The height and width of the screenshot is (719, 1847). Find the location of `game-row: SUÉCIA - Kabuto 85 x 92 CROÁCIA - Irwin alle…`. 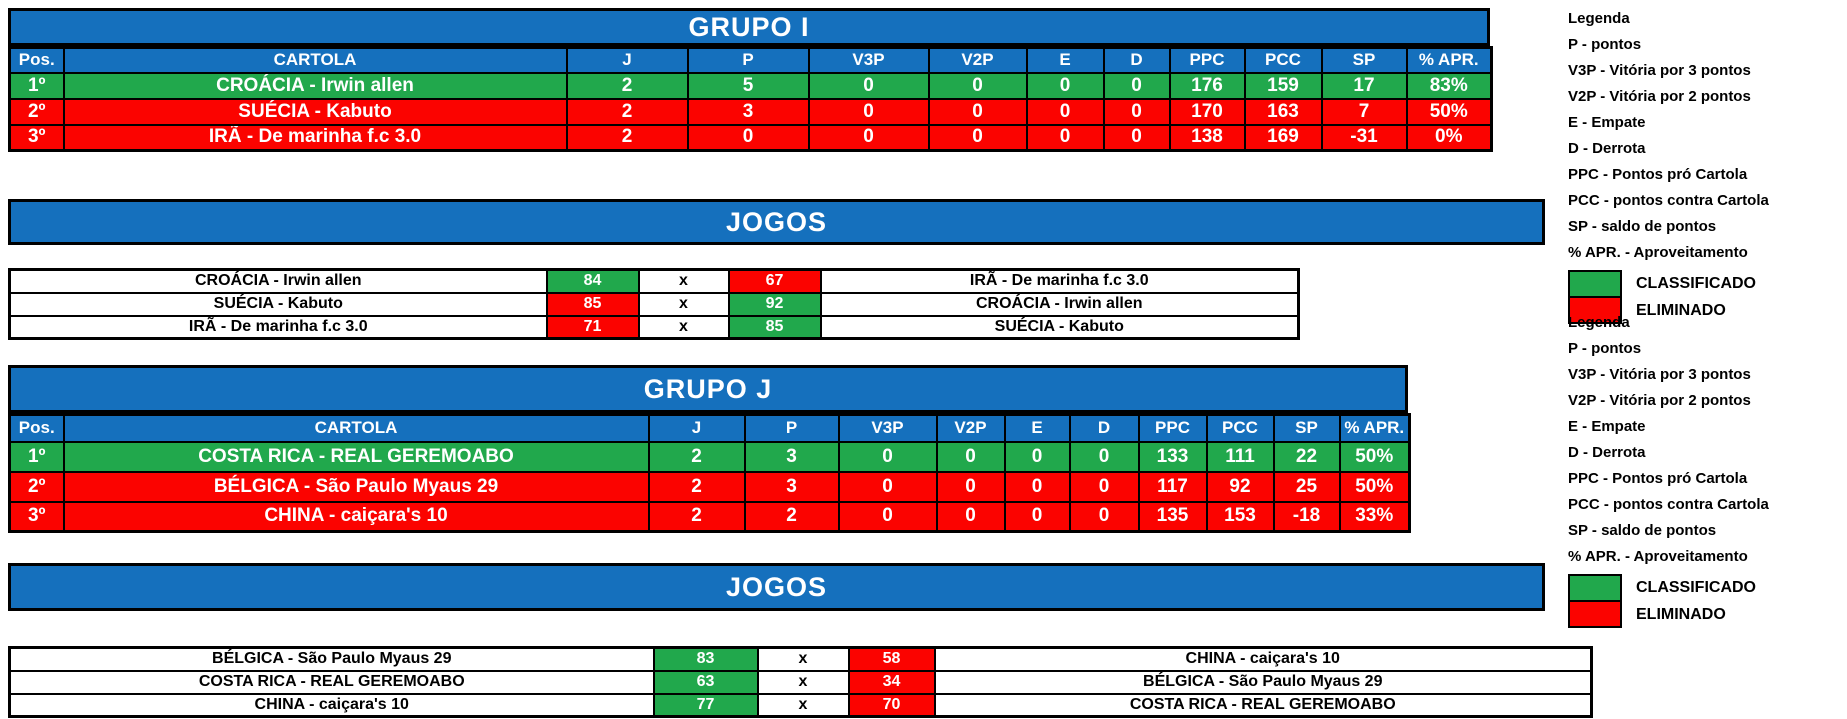

game-row: SUÉCIA - Kabuto 85 x 92 CROÁCIA - Irwin alle… is located at coordinates (654, 304).